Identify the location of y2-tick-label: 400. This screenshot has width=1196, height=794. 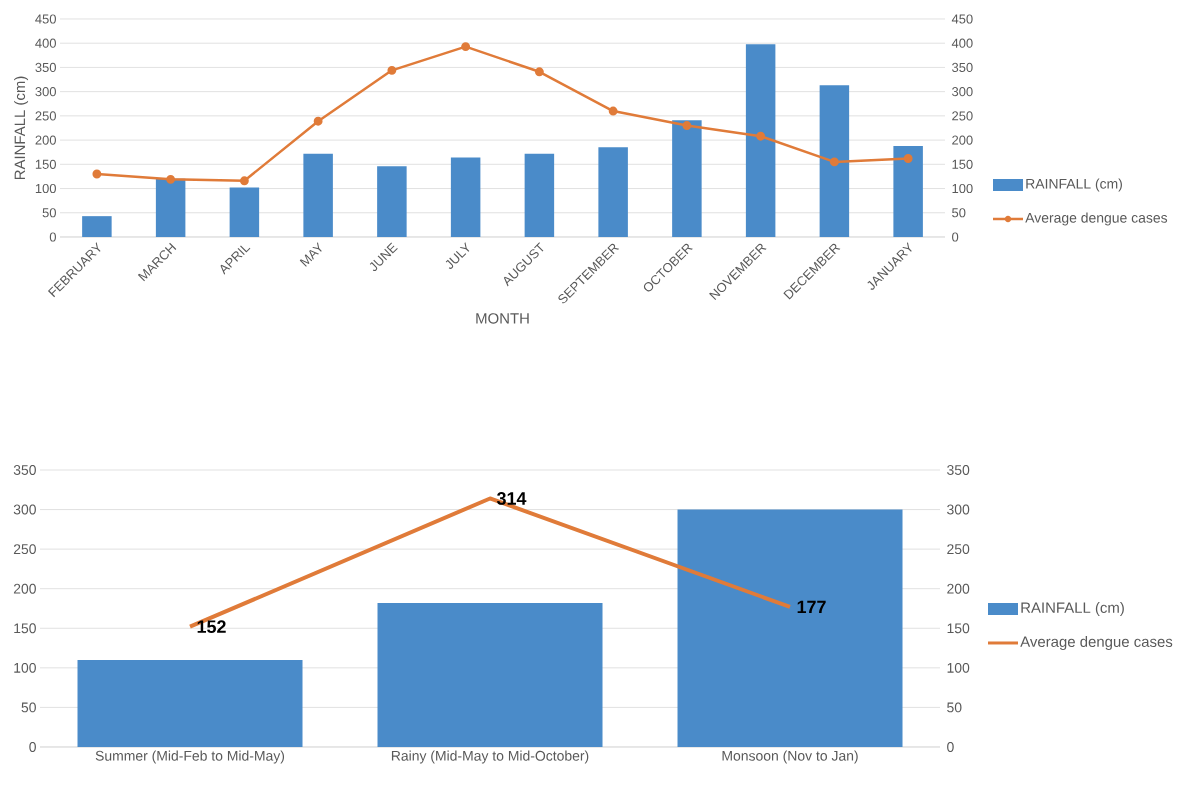
(962, 43).